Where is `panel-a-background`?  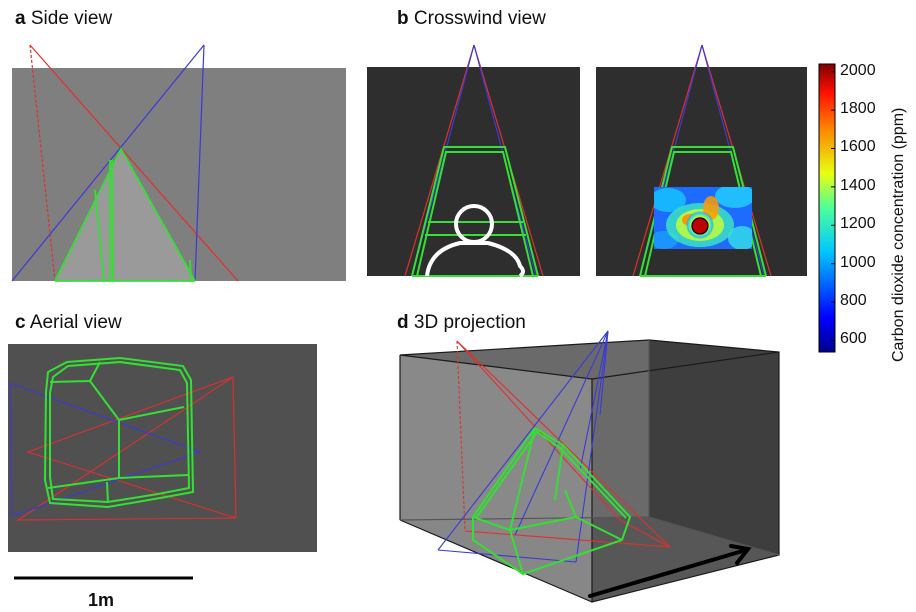 panel-a-background is located at coordinates (179, 174).